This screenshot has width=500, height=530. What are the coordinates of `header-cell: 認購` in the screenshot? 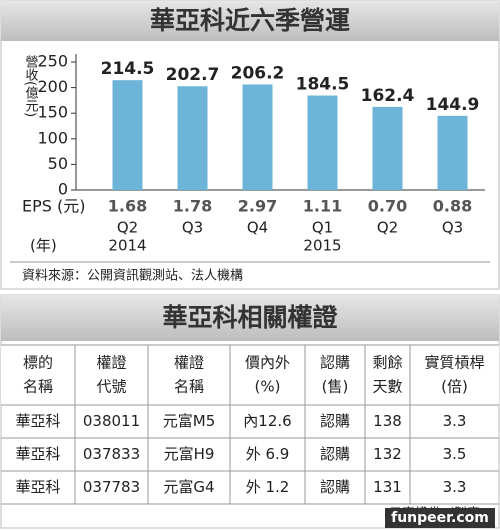 It's located at (335, 363).